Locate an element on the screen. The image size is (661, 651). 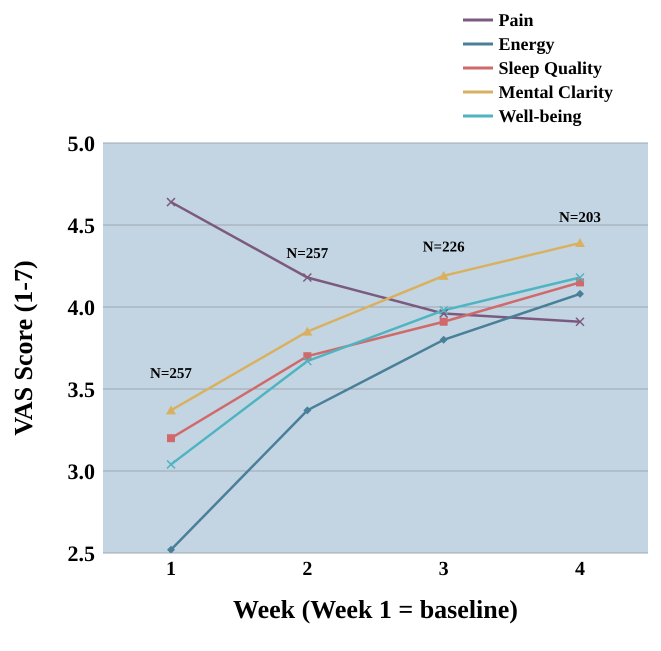
annotation: N=203 is located at coordinates (580, 218).